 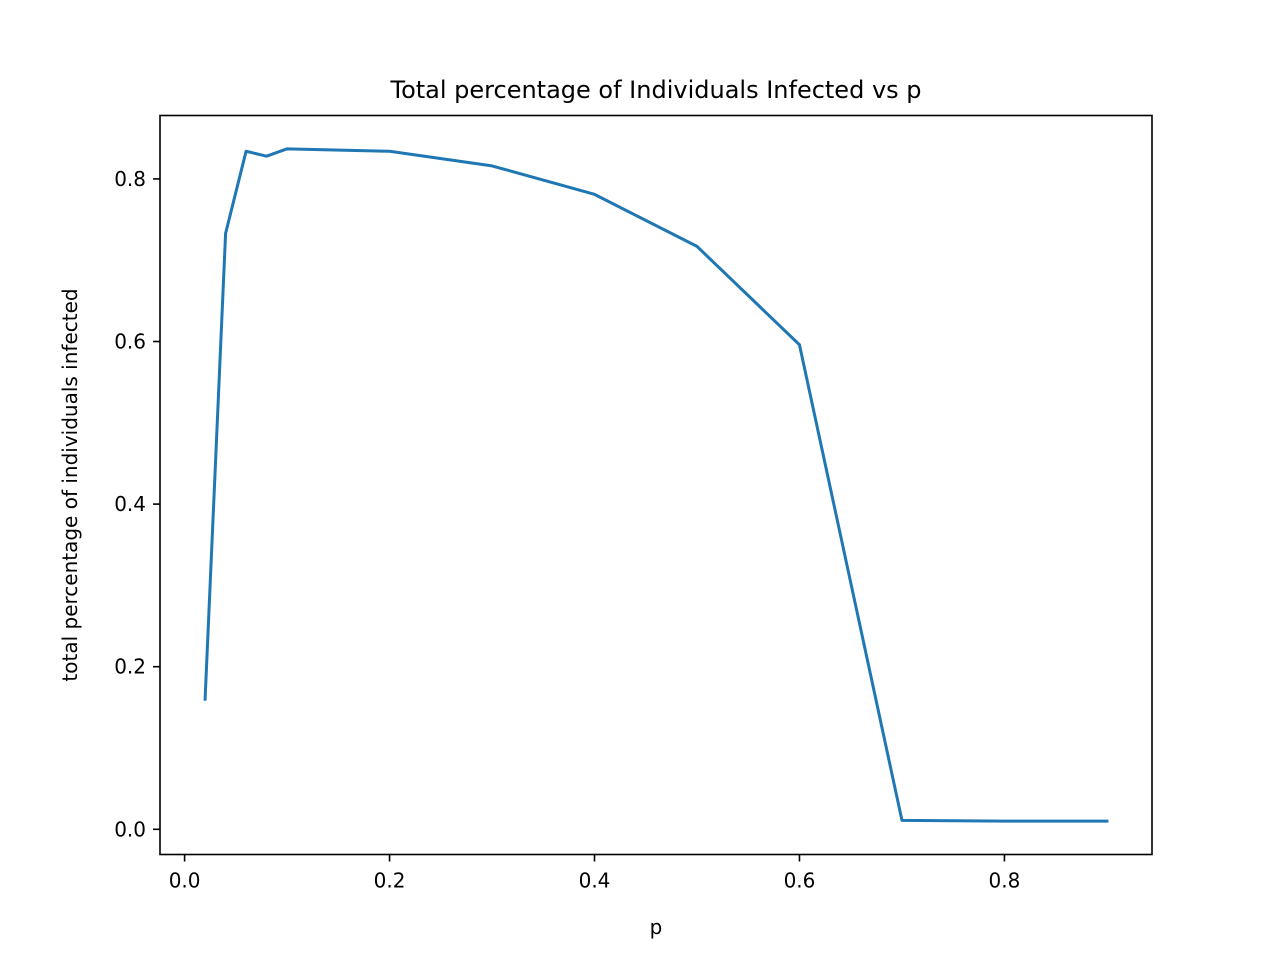 What do you see at coordinates (1005, 881) in the screenshot?
I see `x-tick-label: 0.8` at bounding box center [1005, 881].